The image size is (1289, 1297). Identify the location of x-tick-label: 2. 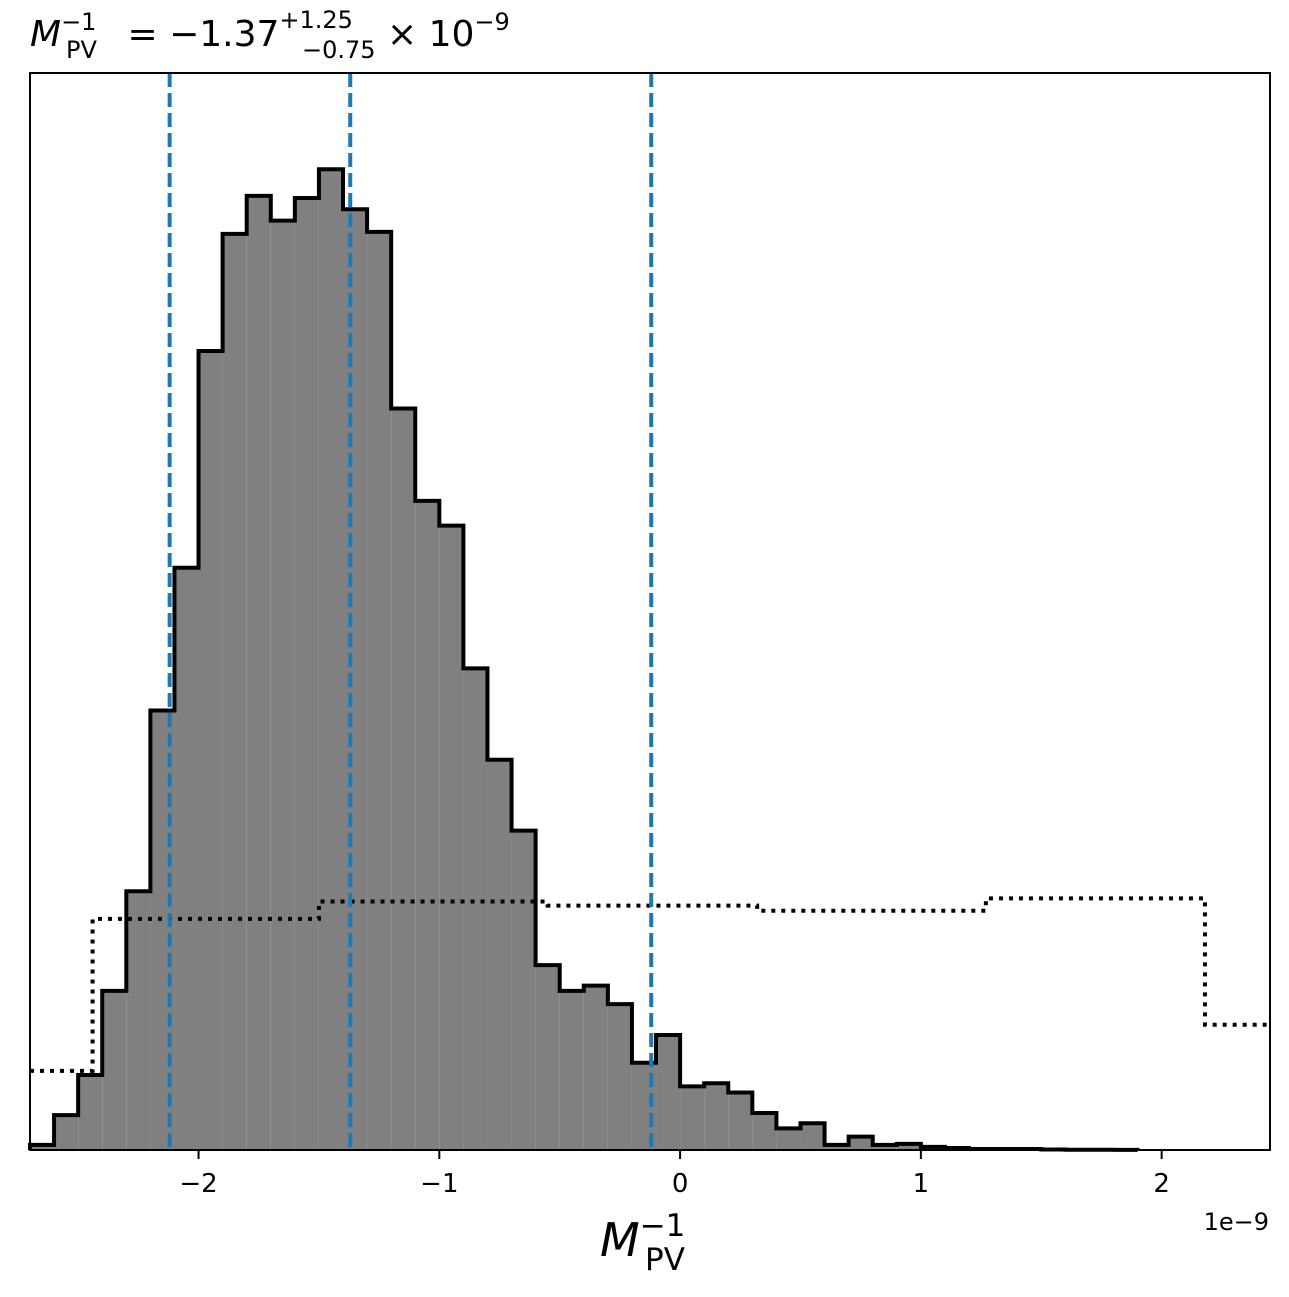
(1161, 1184).